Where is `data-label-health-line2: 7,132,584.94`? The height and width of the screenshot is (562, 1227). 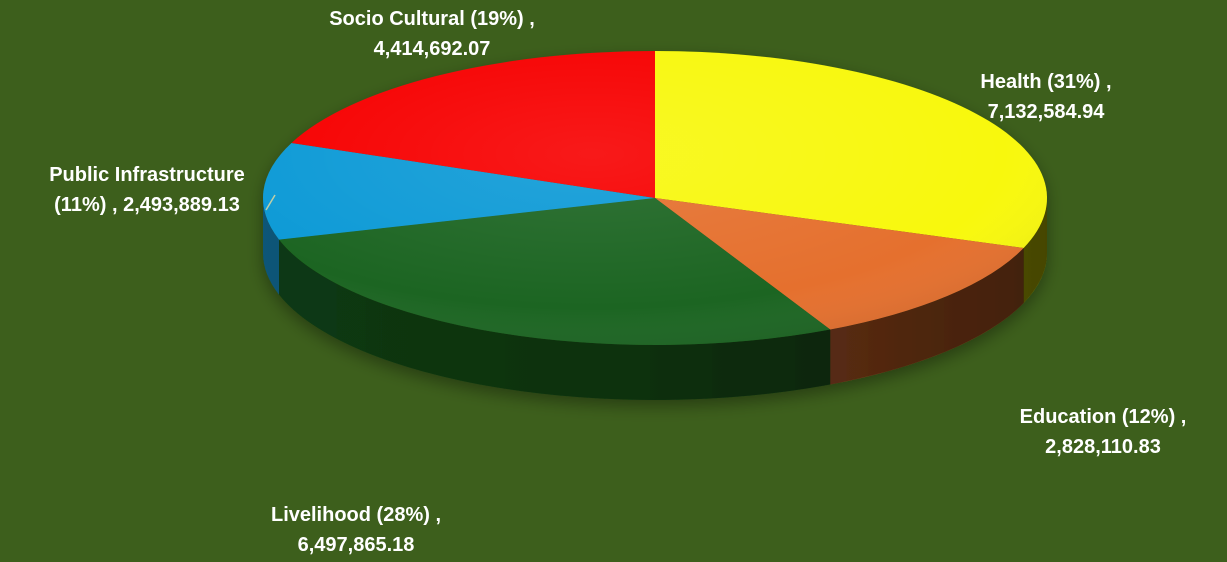
data-label-health-line2: 7,132,584.94 is located at coordinates (1046, 112).